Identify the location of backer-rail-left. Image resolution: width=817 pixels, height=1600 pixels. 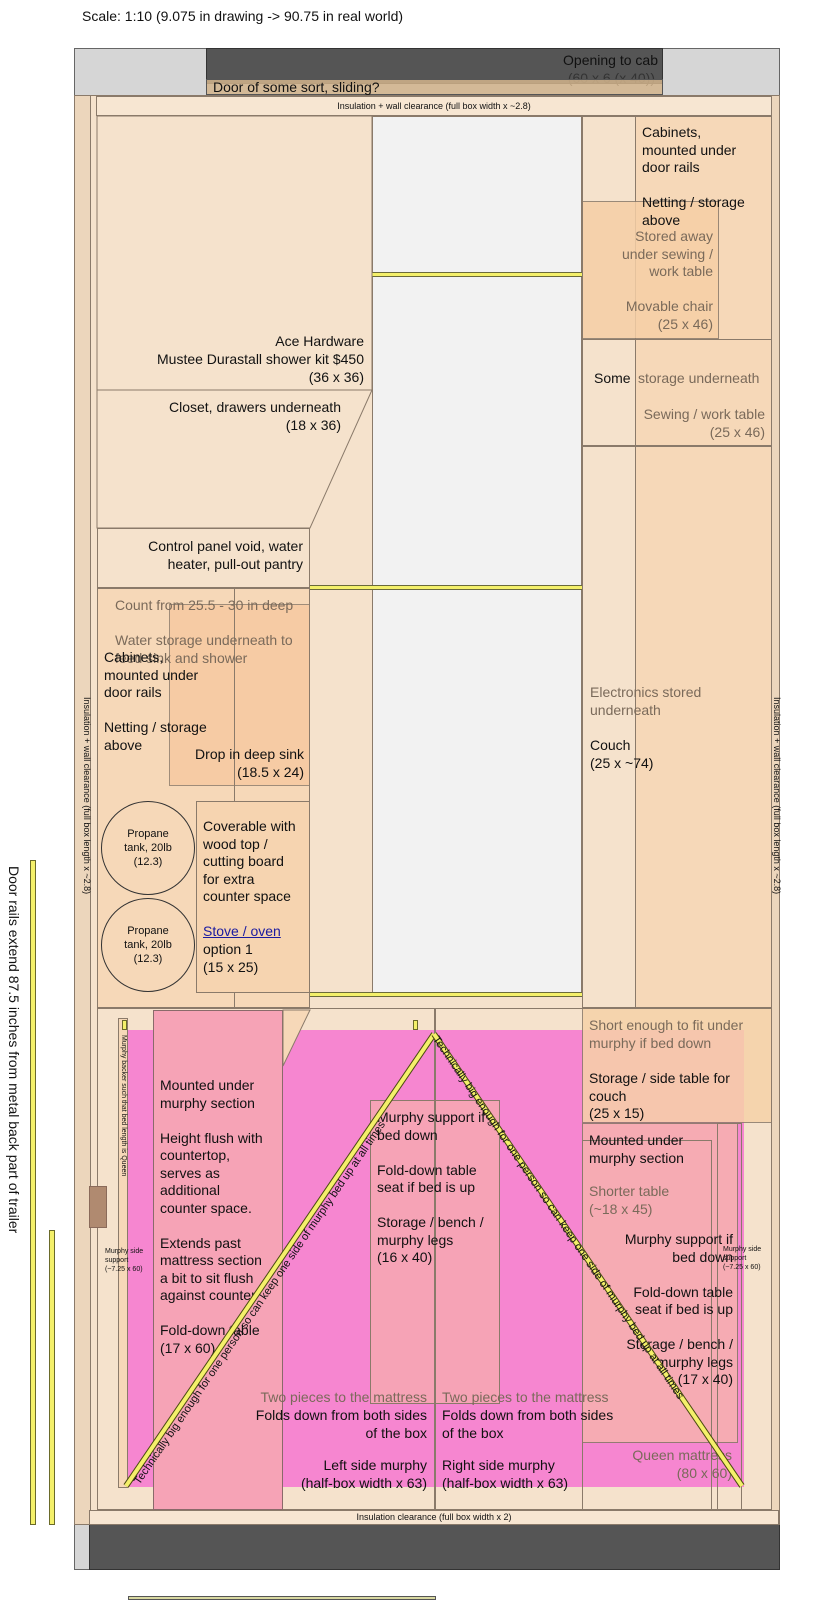
(124, 1025).